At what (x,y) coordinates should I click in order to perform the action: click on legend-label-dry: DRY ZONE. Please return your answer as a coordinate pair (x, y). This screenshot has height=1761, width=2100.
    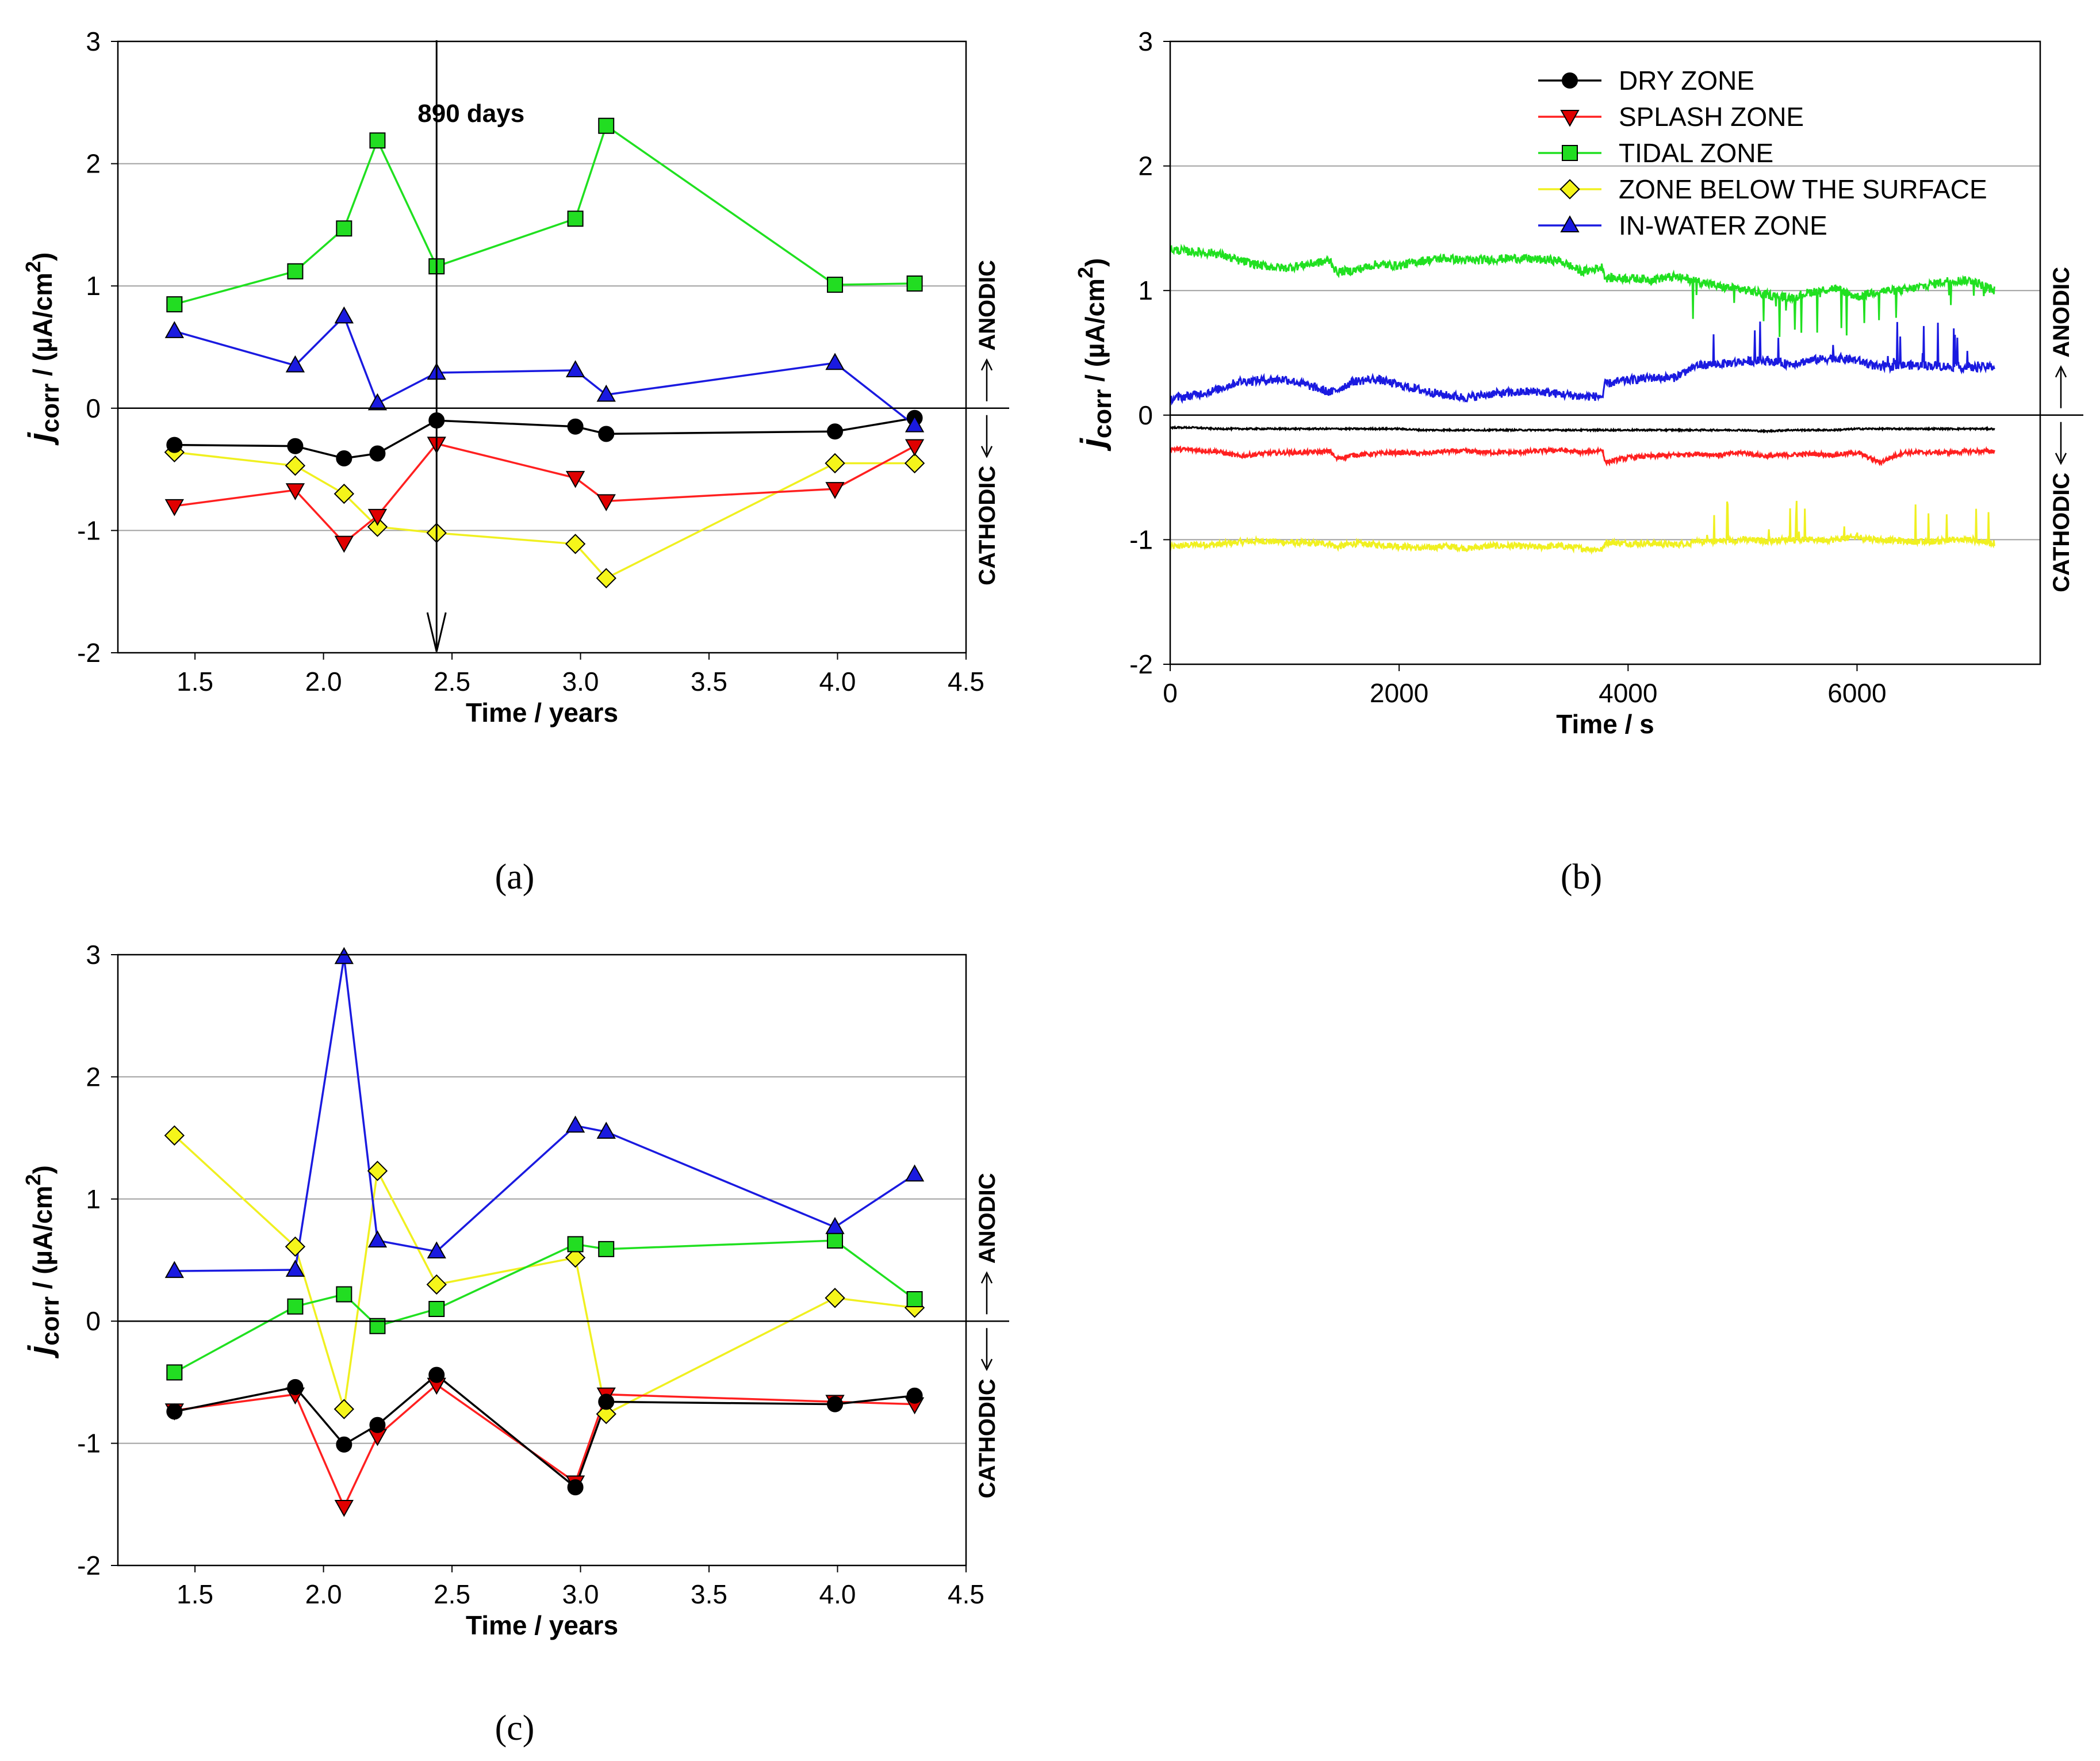
    Looking at the image, I should click on (1686, 80).